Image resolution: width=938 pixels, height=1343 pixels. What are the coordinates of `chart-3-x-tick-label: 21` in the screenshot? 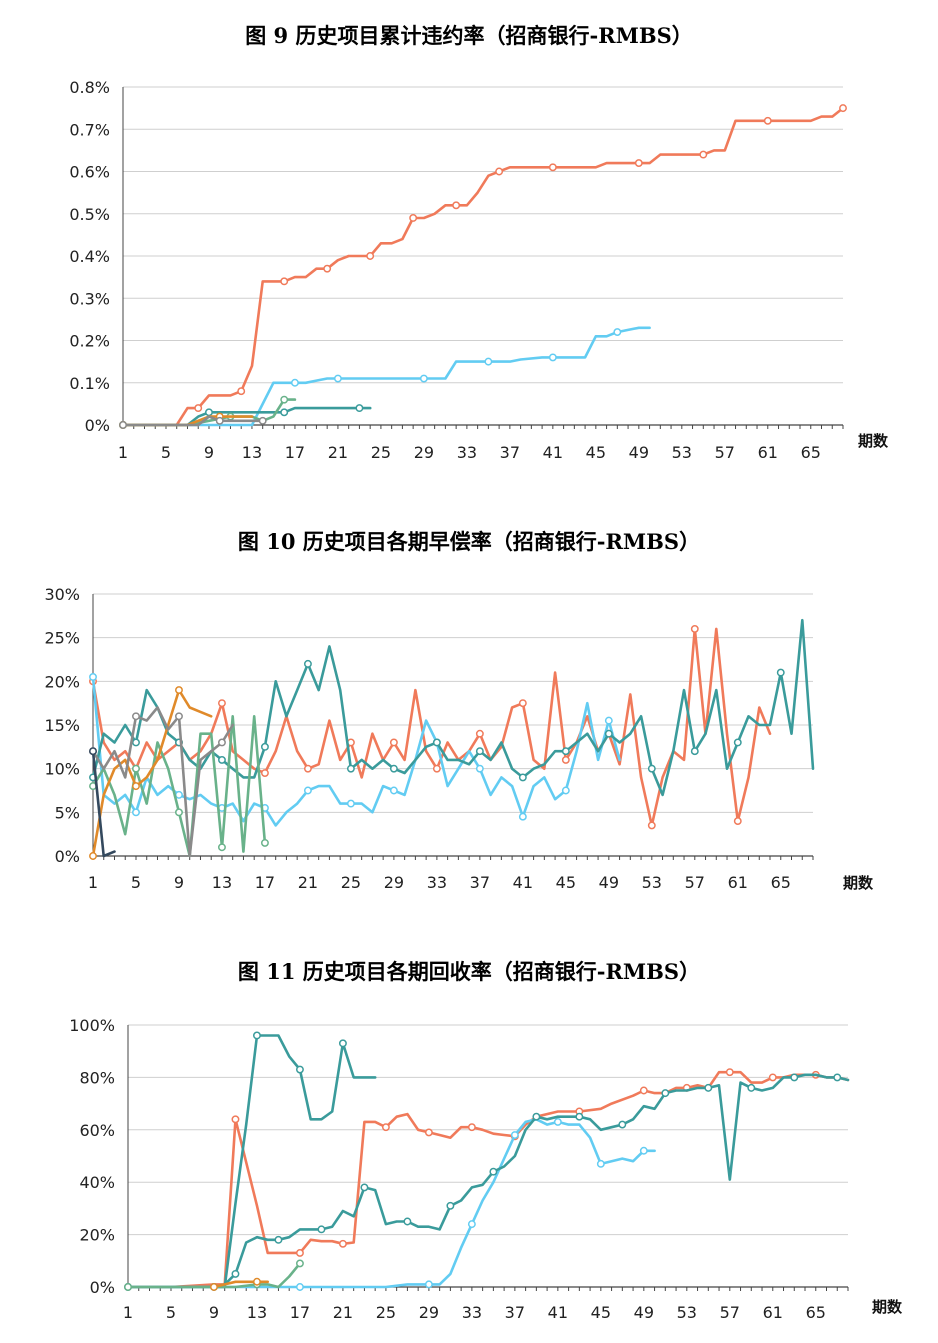 It's located at (343, 1312).